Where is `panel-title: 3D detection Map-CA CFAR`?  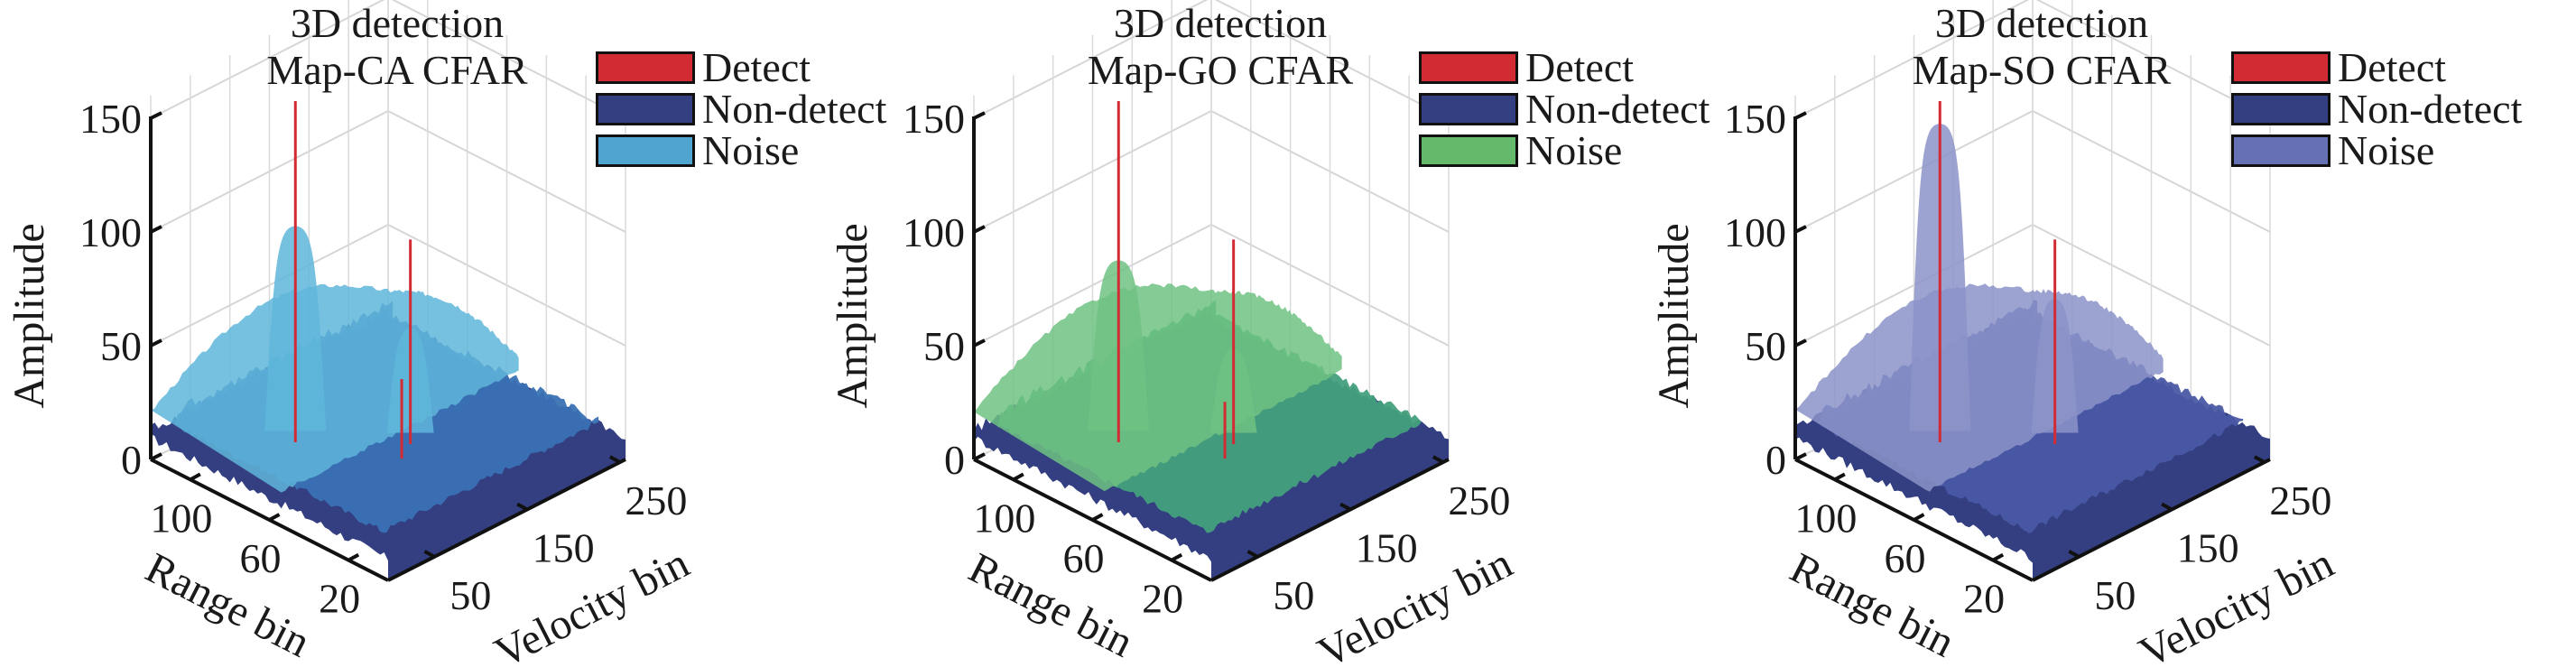 panel-title: 3D detection Map-CA CFAR is located at coordinates (397, 47).